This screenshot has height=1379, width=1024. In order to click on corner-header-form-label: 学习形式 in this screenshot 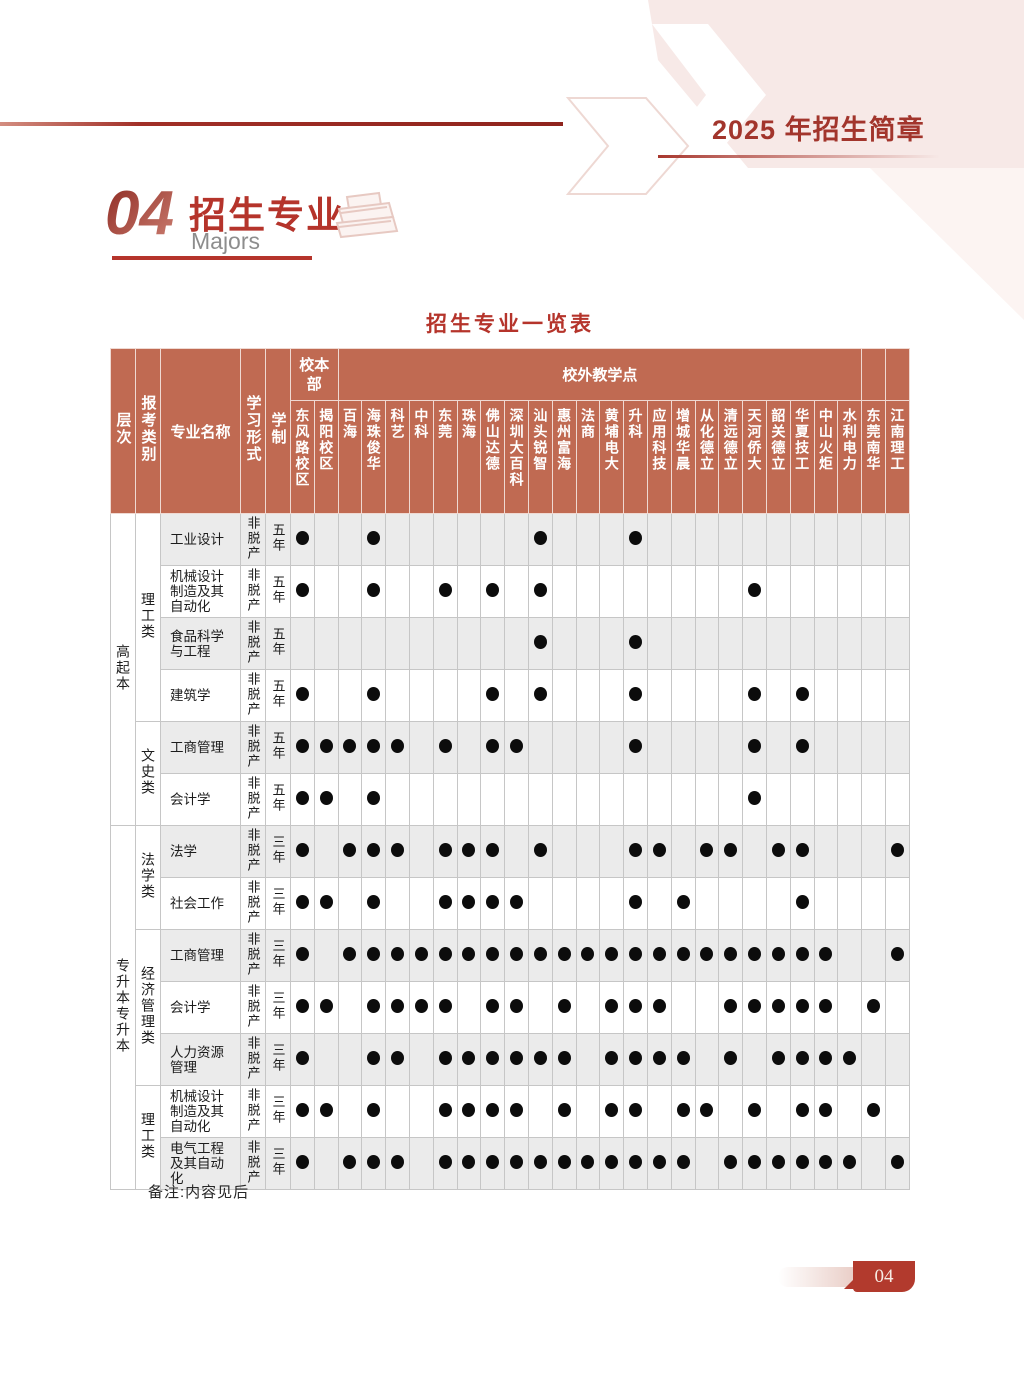, I will do `click(253, 429)`.